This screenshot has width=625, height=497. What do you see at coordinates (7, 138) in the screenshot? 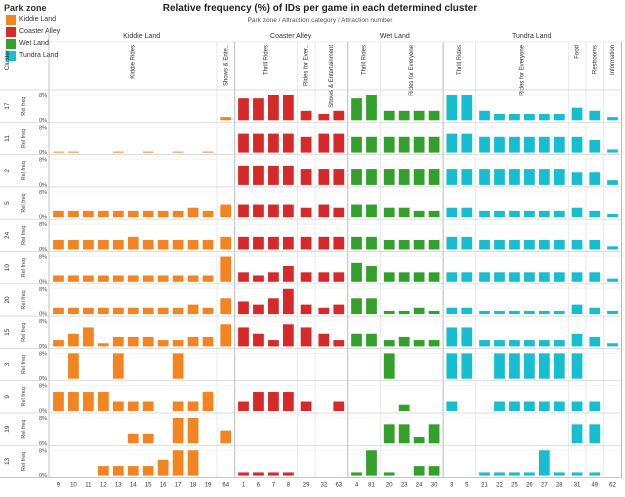
I see `cluster-label-11: 11` at bounding box center [7, 138].